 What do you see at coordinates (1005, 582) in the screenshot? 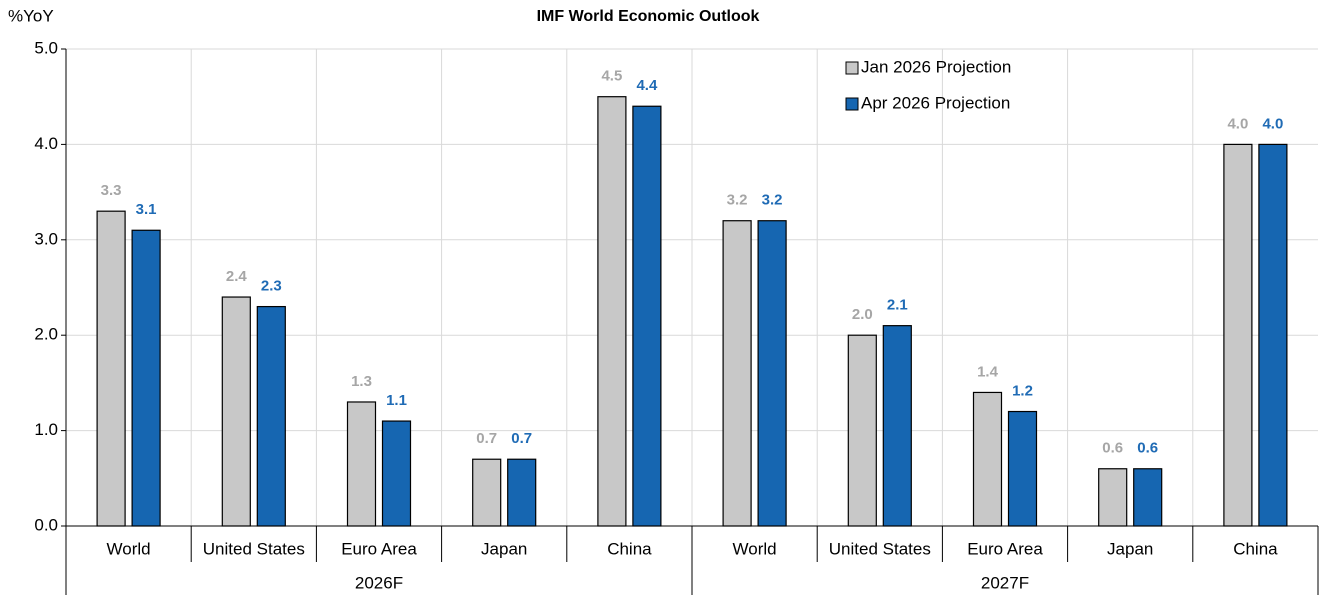
I see `group-label: 2027F` at bounding box center [1005, 582].